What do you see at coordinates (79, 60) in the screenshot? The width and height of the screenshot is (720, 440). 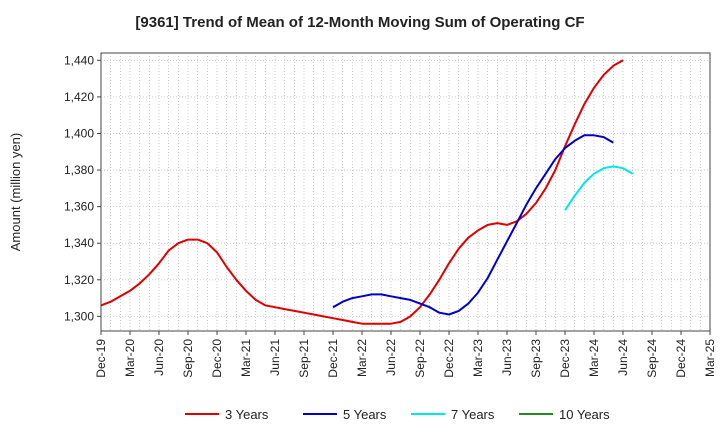 I see `y-tick-label: 1,440` at bounding box center [79, 60].